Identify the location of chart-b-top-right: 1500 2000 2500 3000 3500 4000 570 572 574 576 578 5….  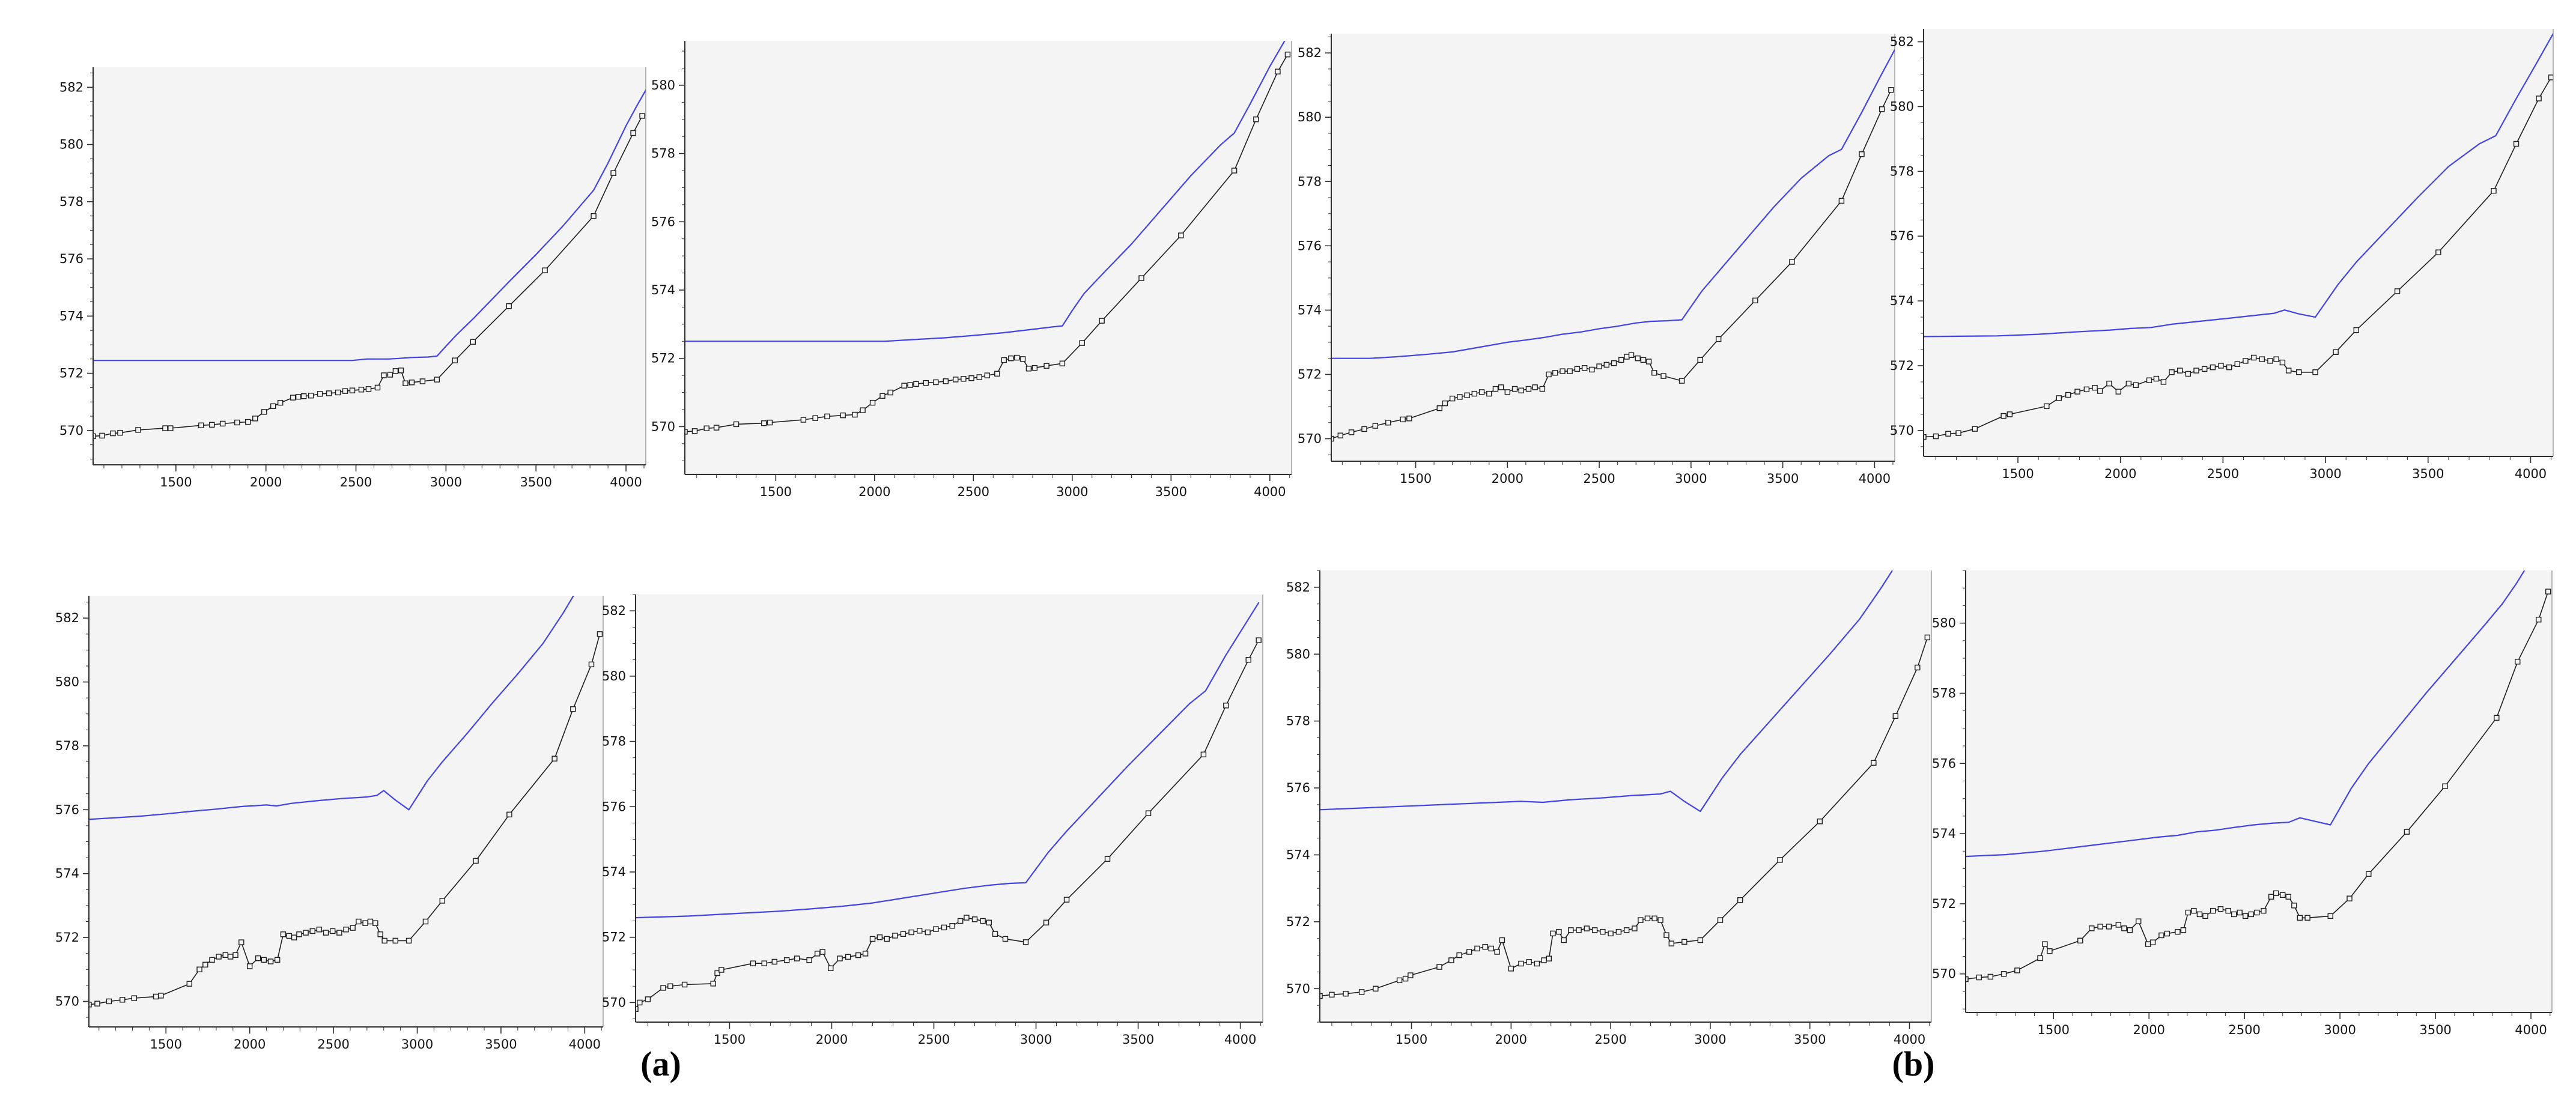
(2222, 253).